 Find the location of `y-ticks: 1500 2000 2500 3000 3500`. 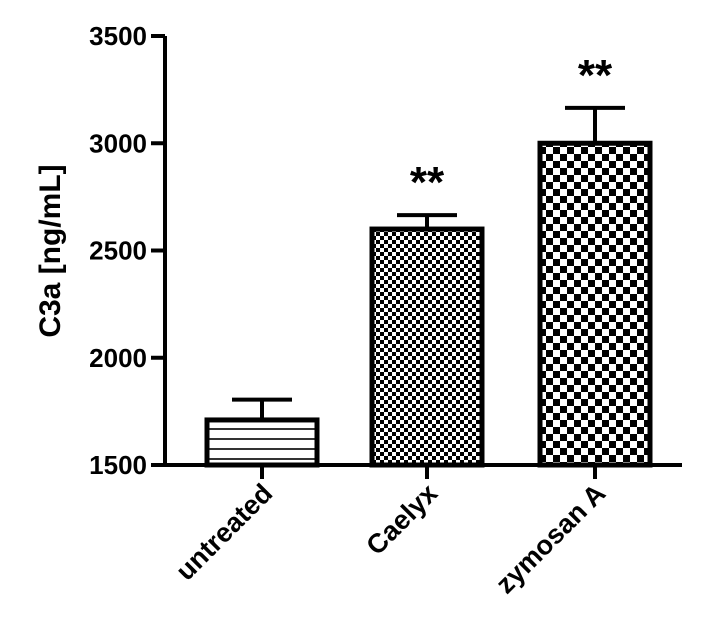

y-ticks: 1500 2000 2500 3000 3500 is located at coordinates (127, 250).